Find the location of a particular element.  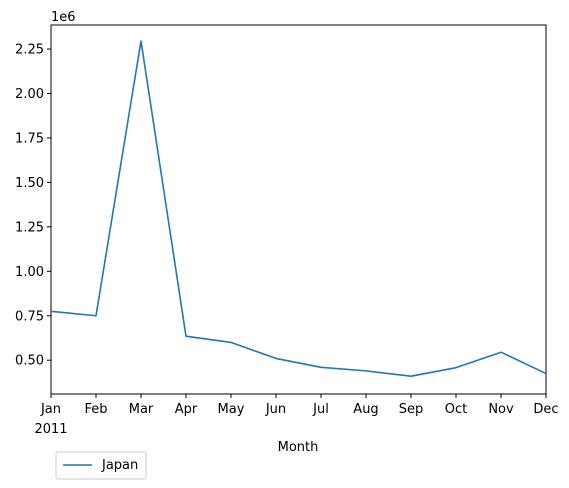

y-tick-label: 1.00 is located at coordinates (29, 272).